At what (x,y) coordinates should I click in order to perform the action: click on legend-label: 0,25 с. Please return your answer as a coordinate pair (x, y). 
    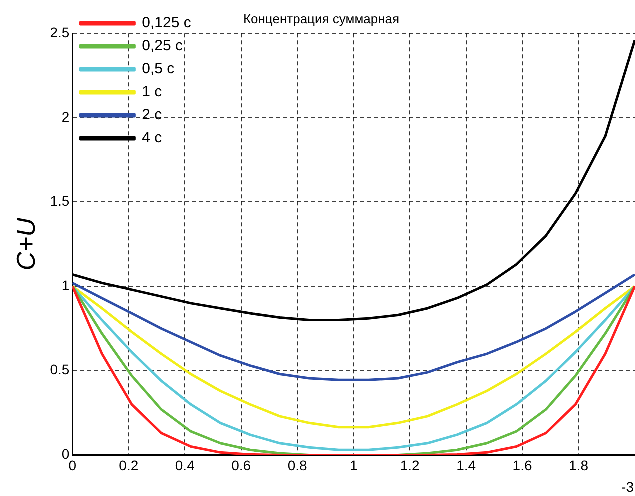
    Looking at the image, I should click on (163, 46).